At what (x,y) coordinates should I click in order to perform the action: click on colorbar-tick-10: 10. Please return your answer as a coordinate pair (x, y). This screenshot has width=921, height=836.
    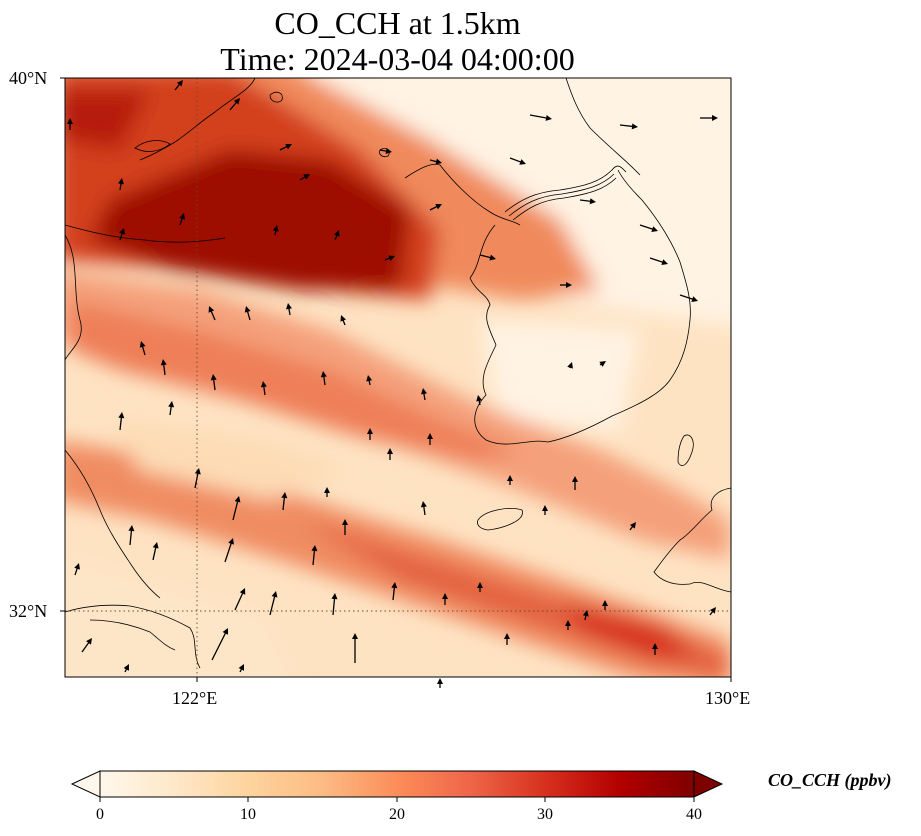
    Looking at the image, I should click on (248, 814).